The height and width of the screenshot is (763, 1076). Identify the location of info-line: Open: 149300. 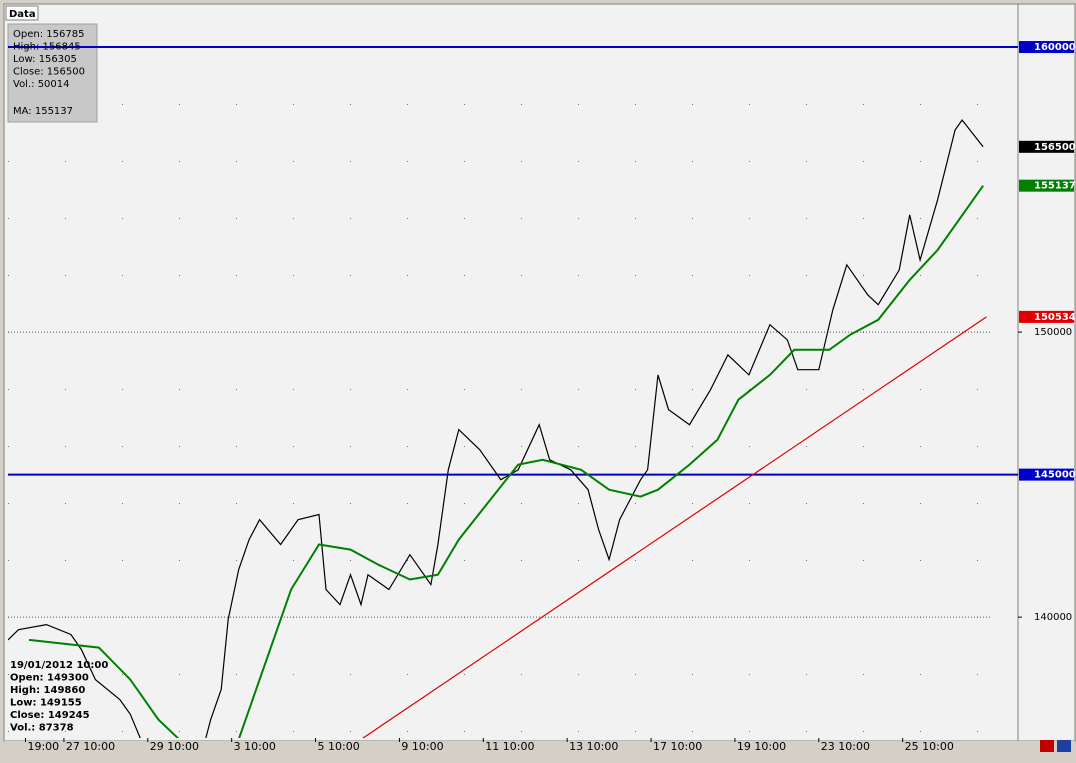
(49, 678).